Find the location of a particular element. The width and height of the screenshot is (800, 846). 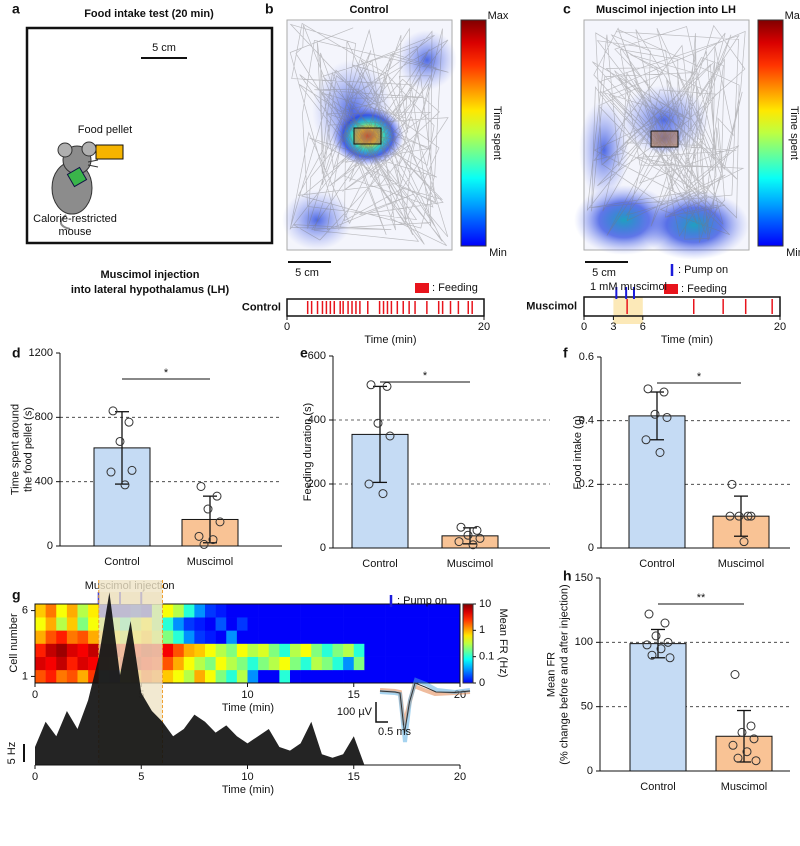

y-tick-label: 0.2 is located at coordinates (586, 484).